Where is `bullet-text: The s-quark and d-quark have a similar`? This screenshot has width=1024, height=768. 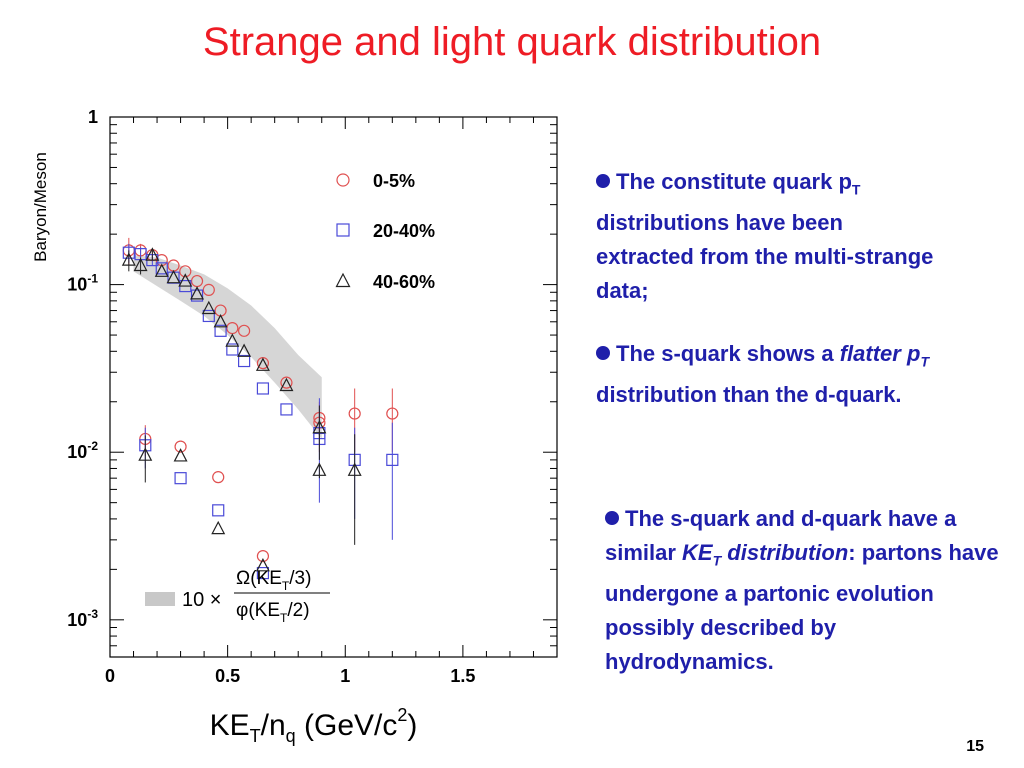
bullet-text: The s-quark and d-quark have a similar is located at coordinates (781, 535).